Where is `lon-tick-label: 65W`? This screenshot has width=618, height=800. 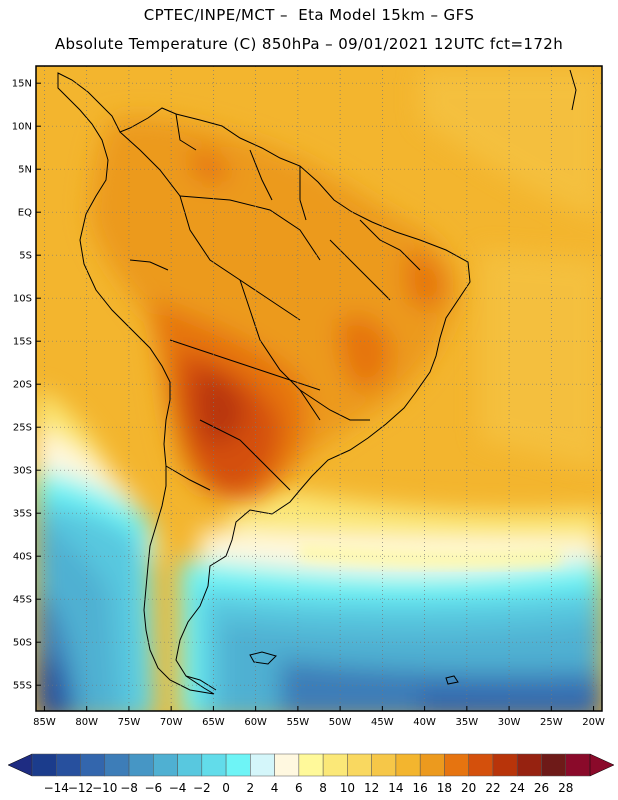 lon-tick-label: 65W is located at coordinates (213, 722).